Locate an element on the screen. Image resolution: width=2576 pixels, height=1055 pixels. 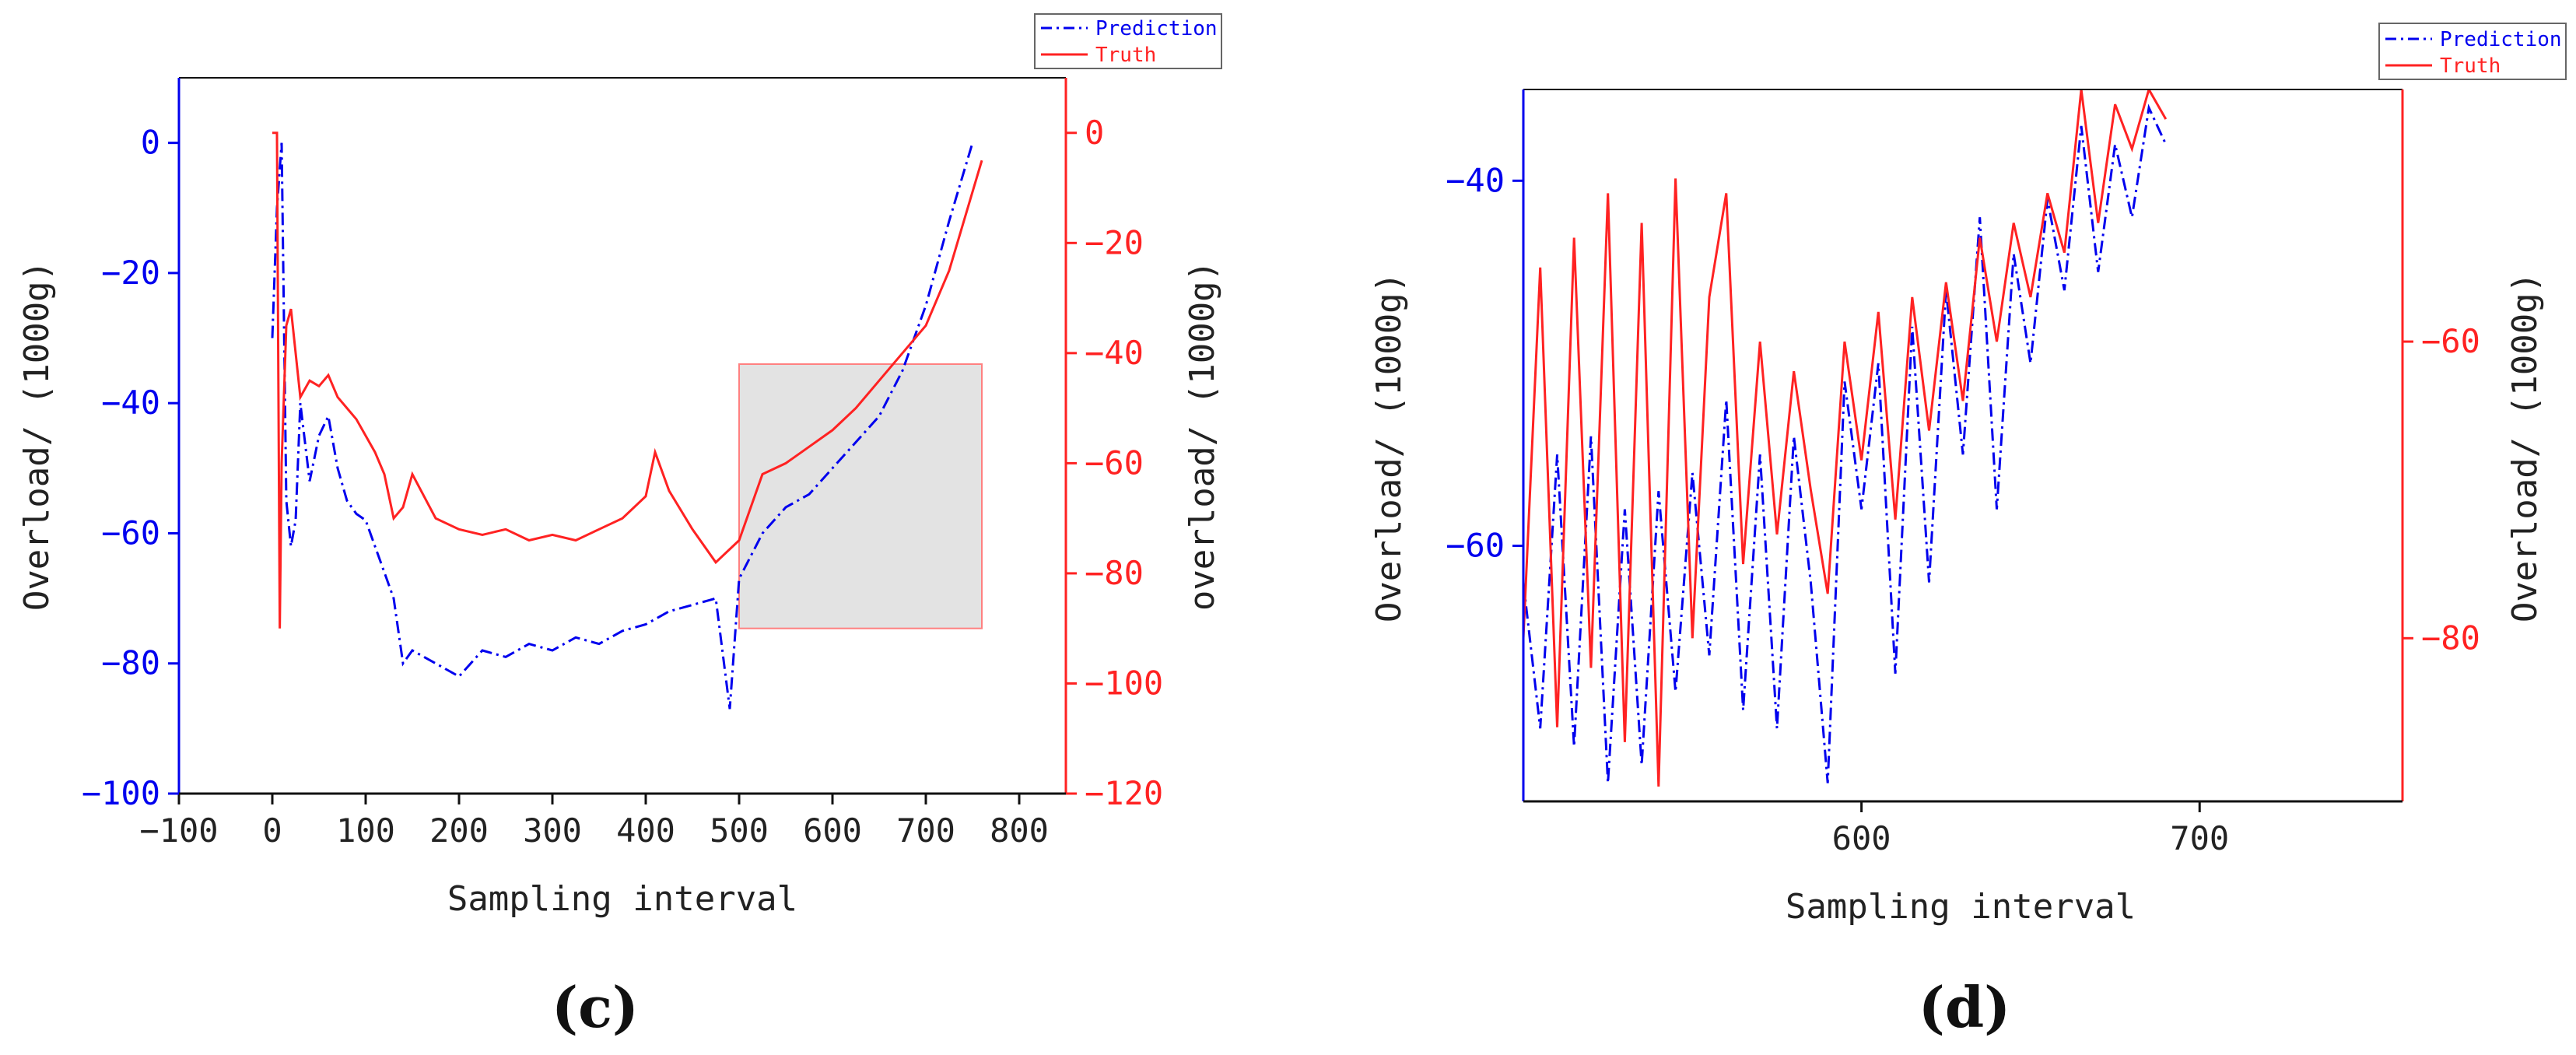
y-axis-label-right: overload/ (1000g) is located at coordinates (1203, 436).